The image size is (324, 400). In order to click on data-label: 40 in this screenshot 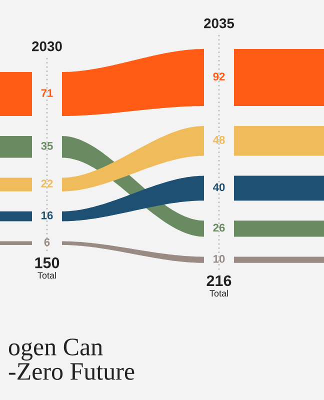, I will do `click(218, 187)`.